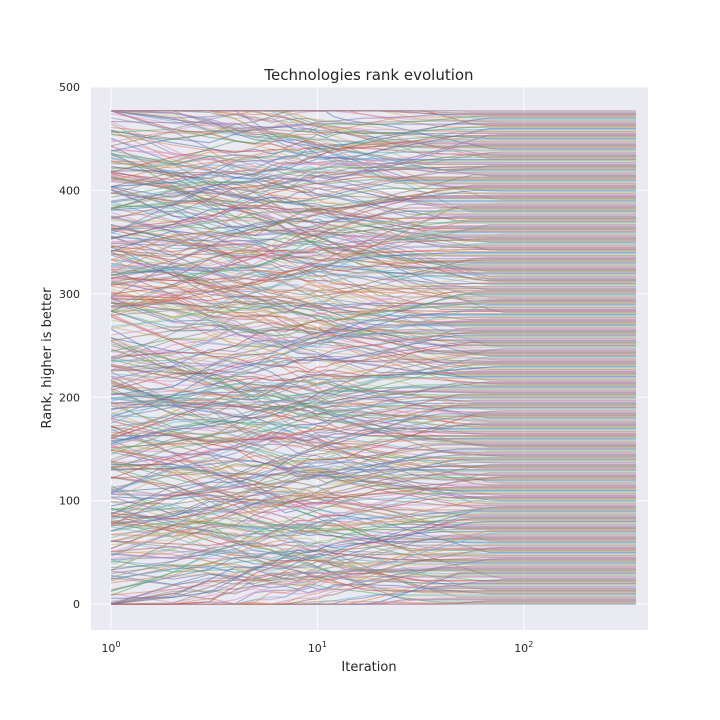 This screenshot has width=720, height=720. What do you see at coordinates (368, 667) in the screenshot?
I see `x-axis-label: Iteration` at bounding box center [368, 667].